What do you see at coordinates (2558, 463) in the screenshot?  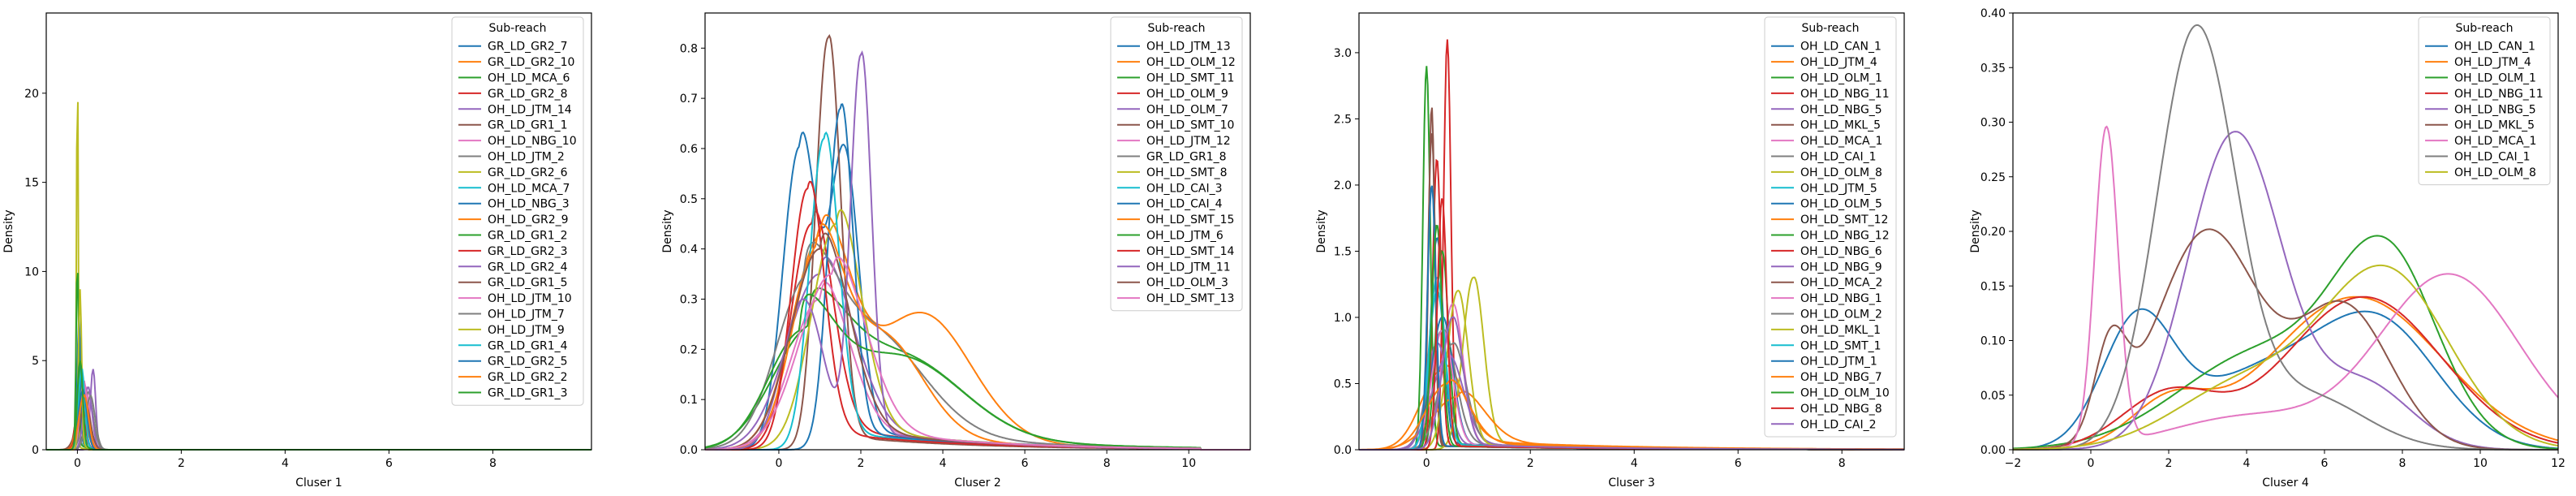 I see `x-tick-label: 12` at bounding box center [2558, 463].